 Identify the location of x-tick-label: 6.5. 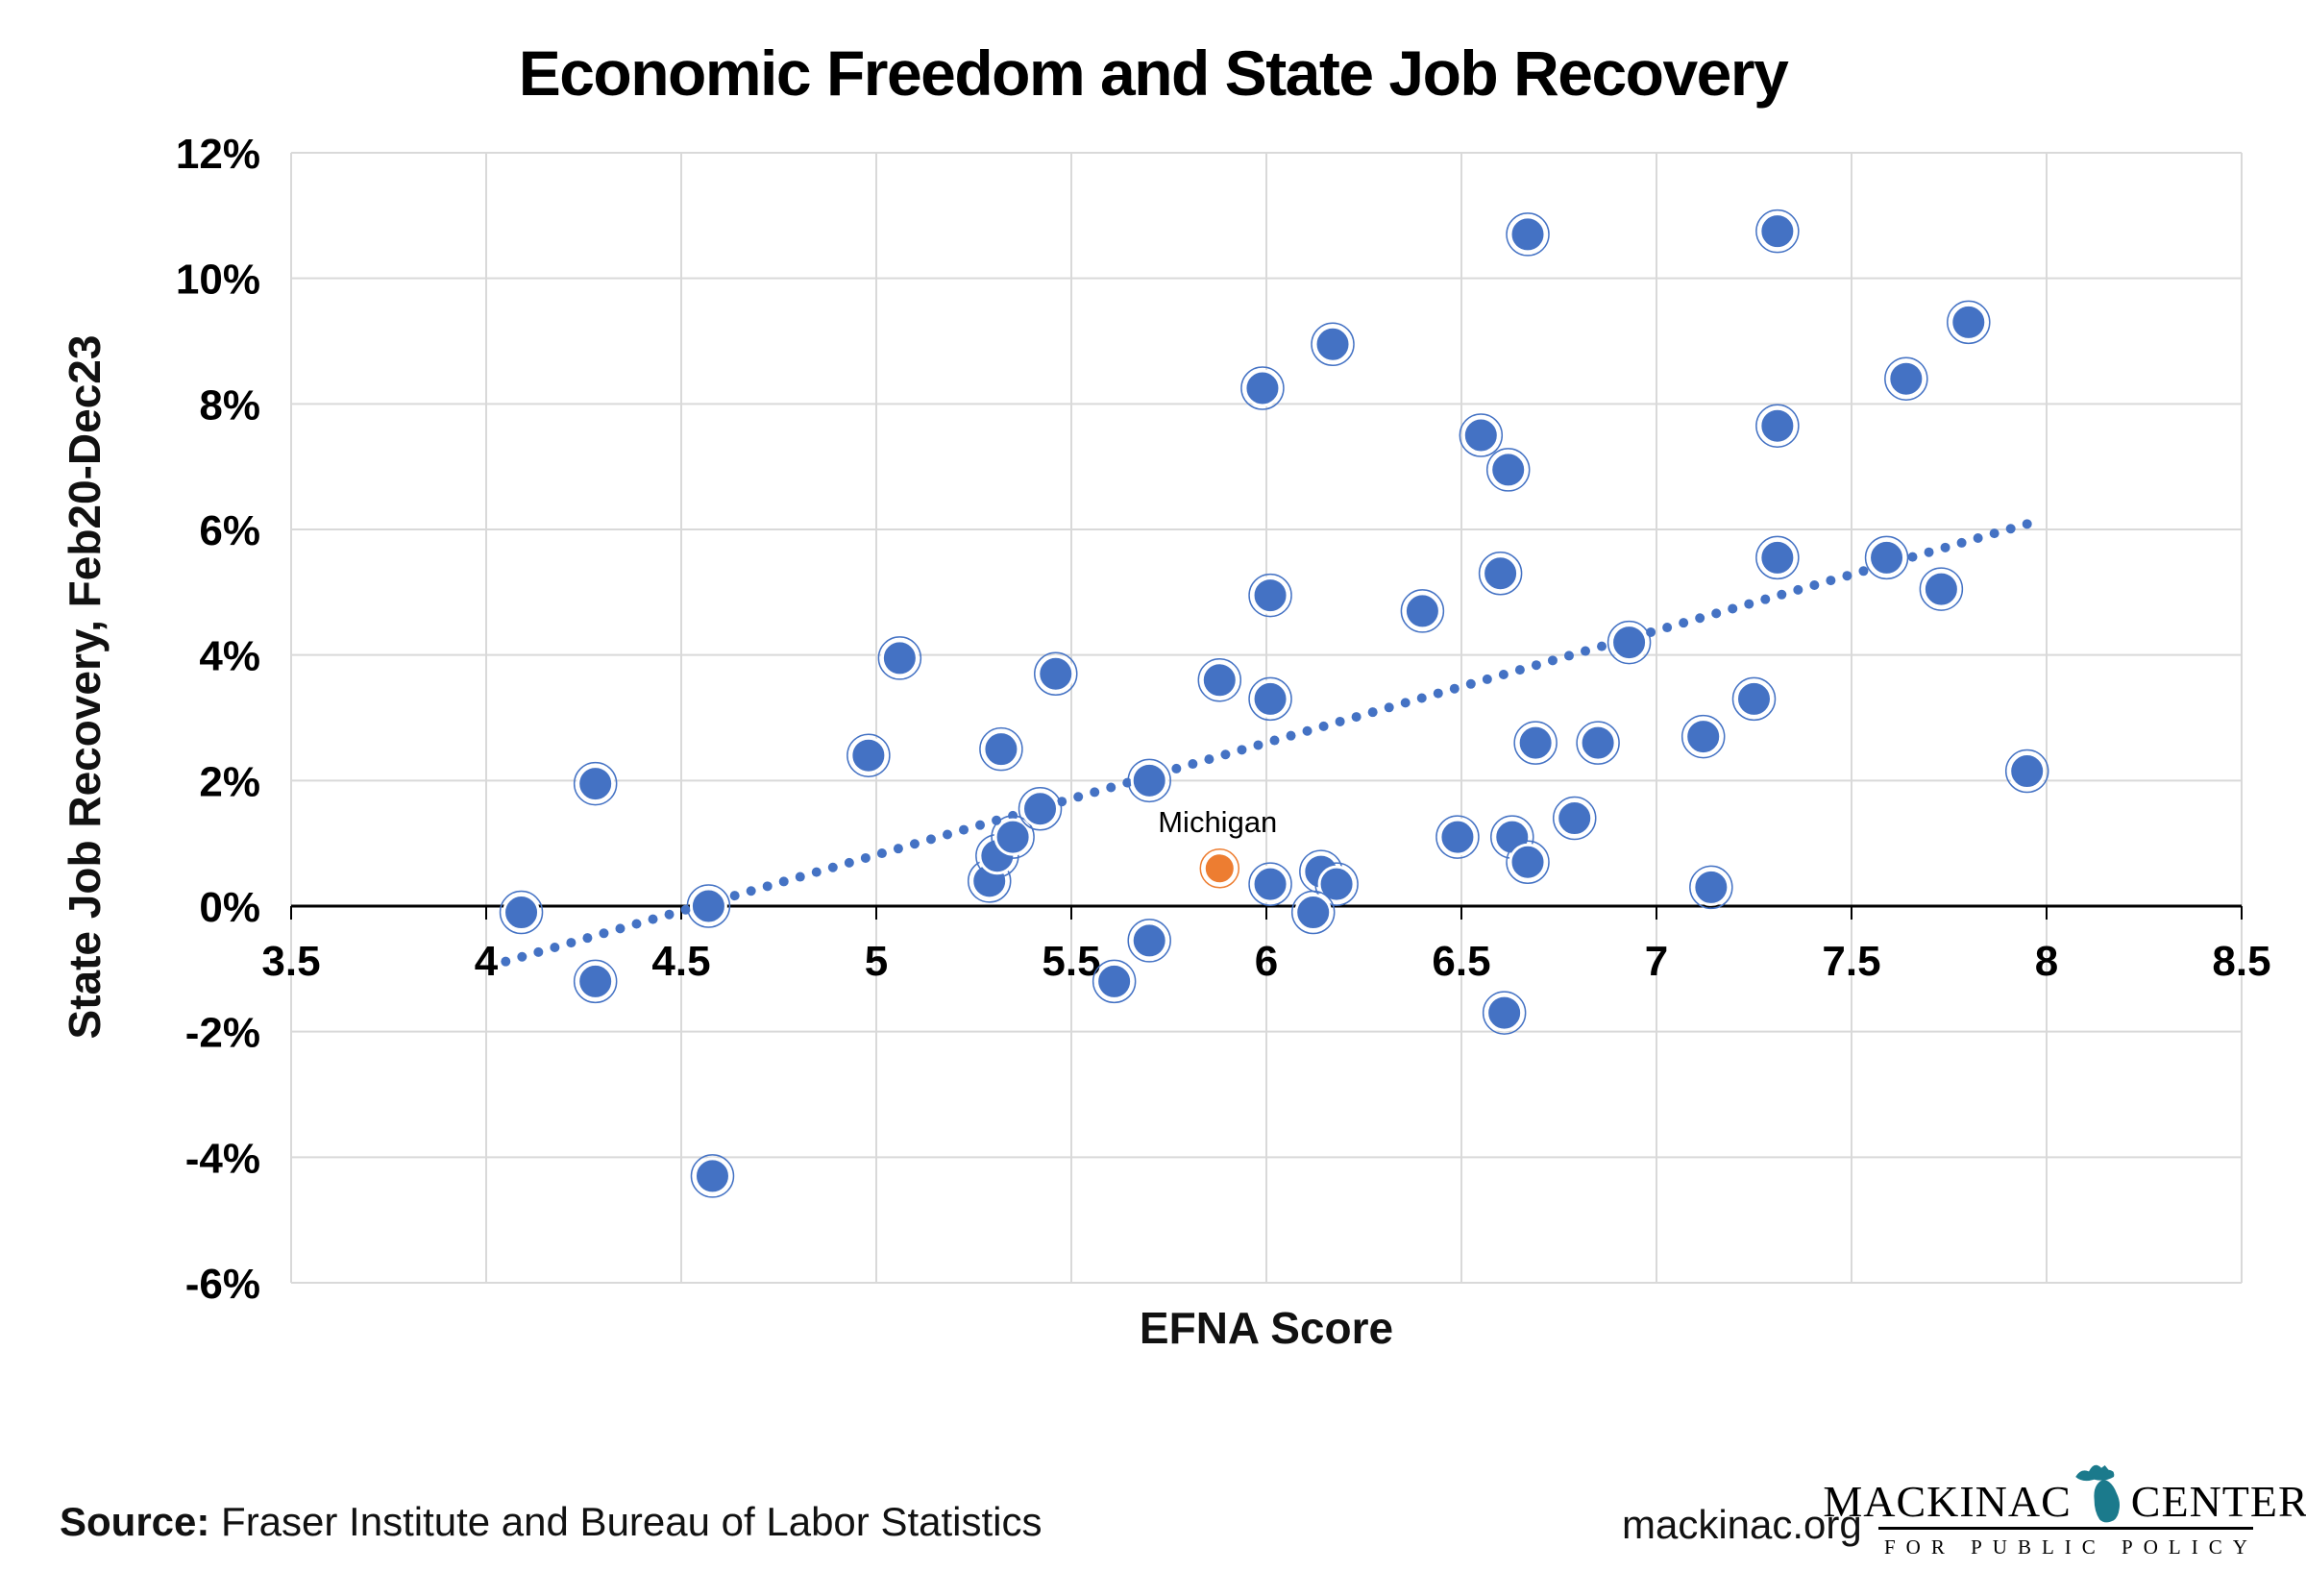
(1461, 961).